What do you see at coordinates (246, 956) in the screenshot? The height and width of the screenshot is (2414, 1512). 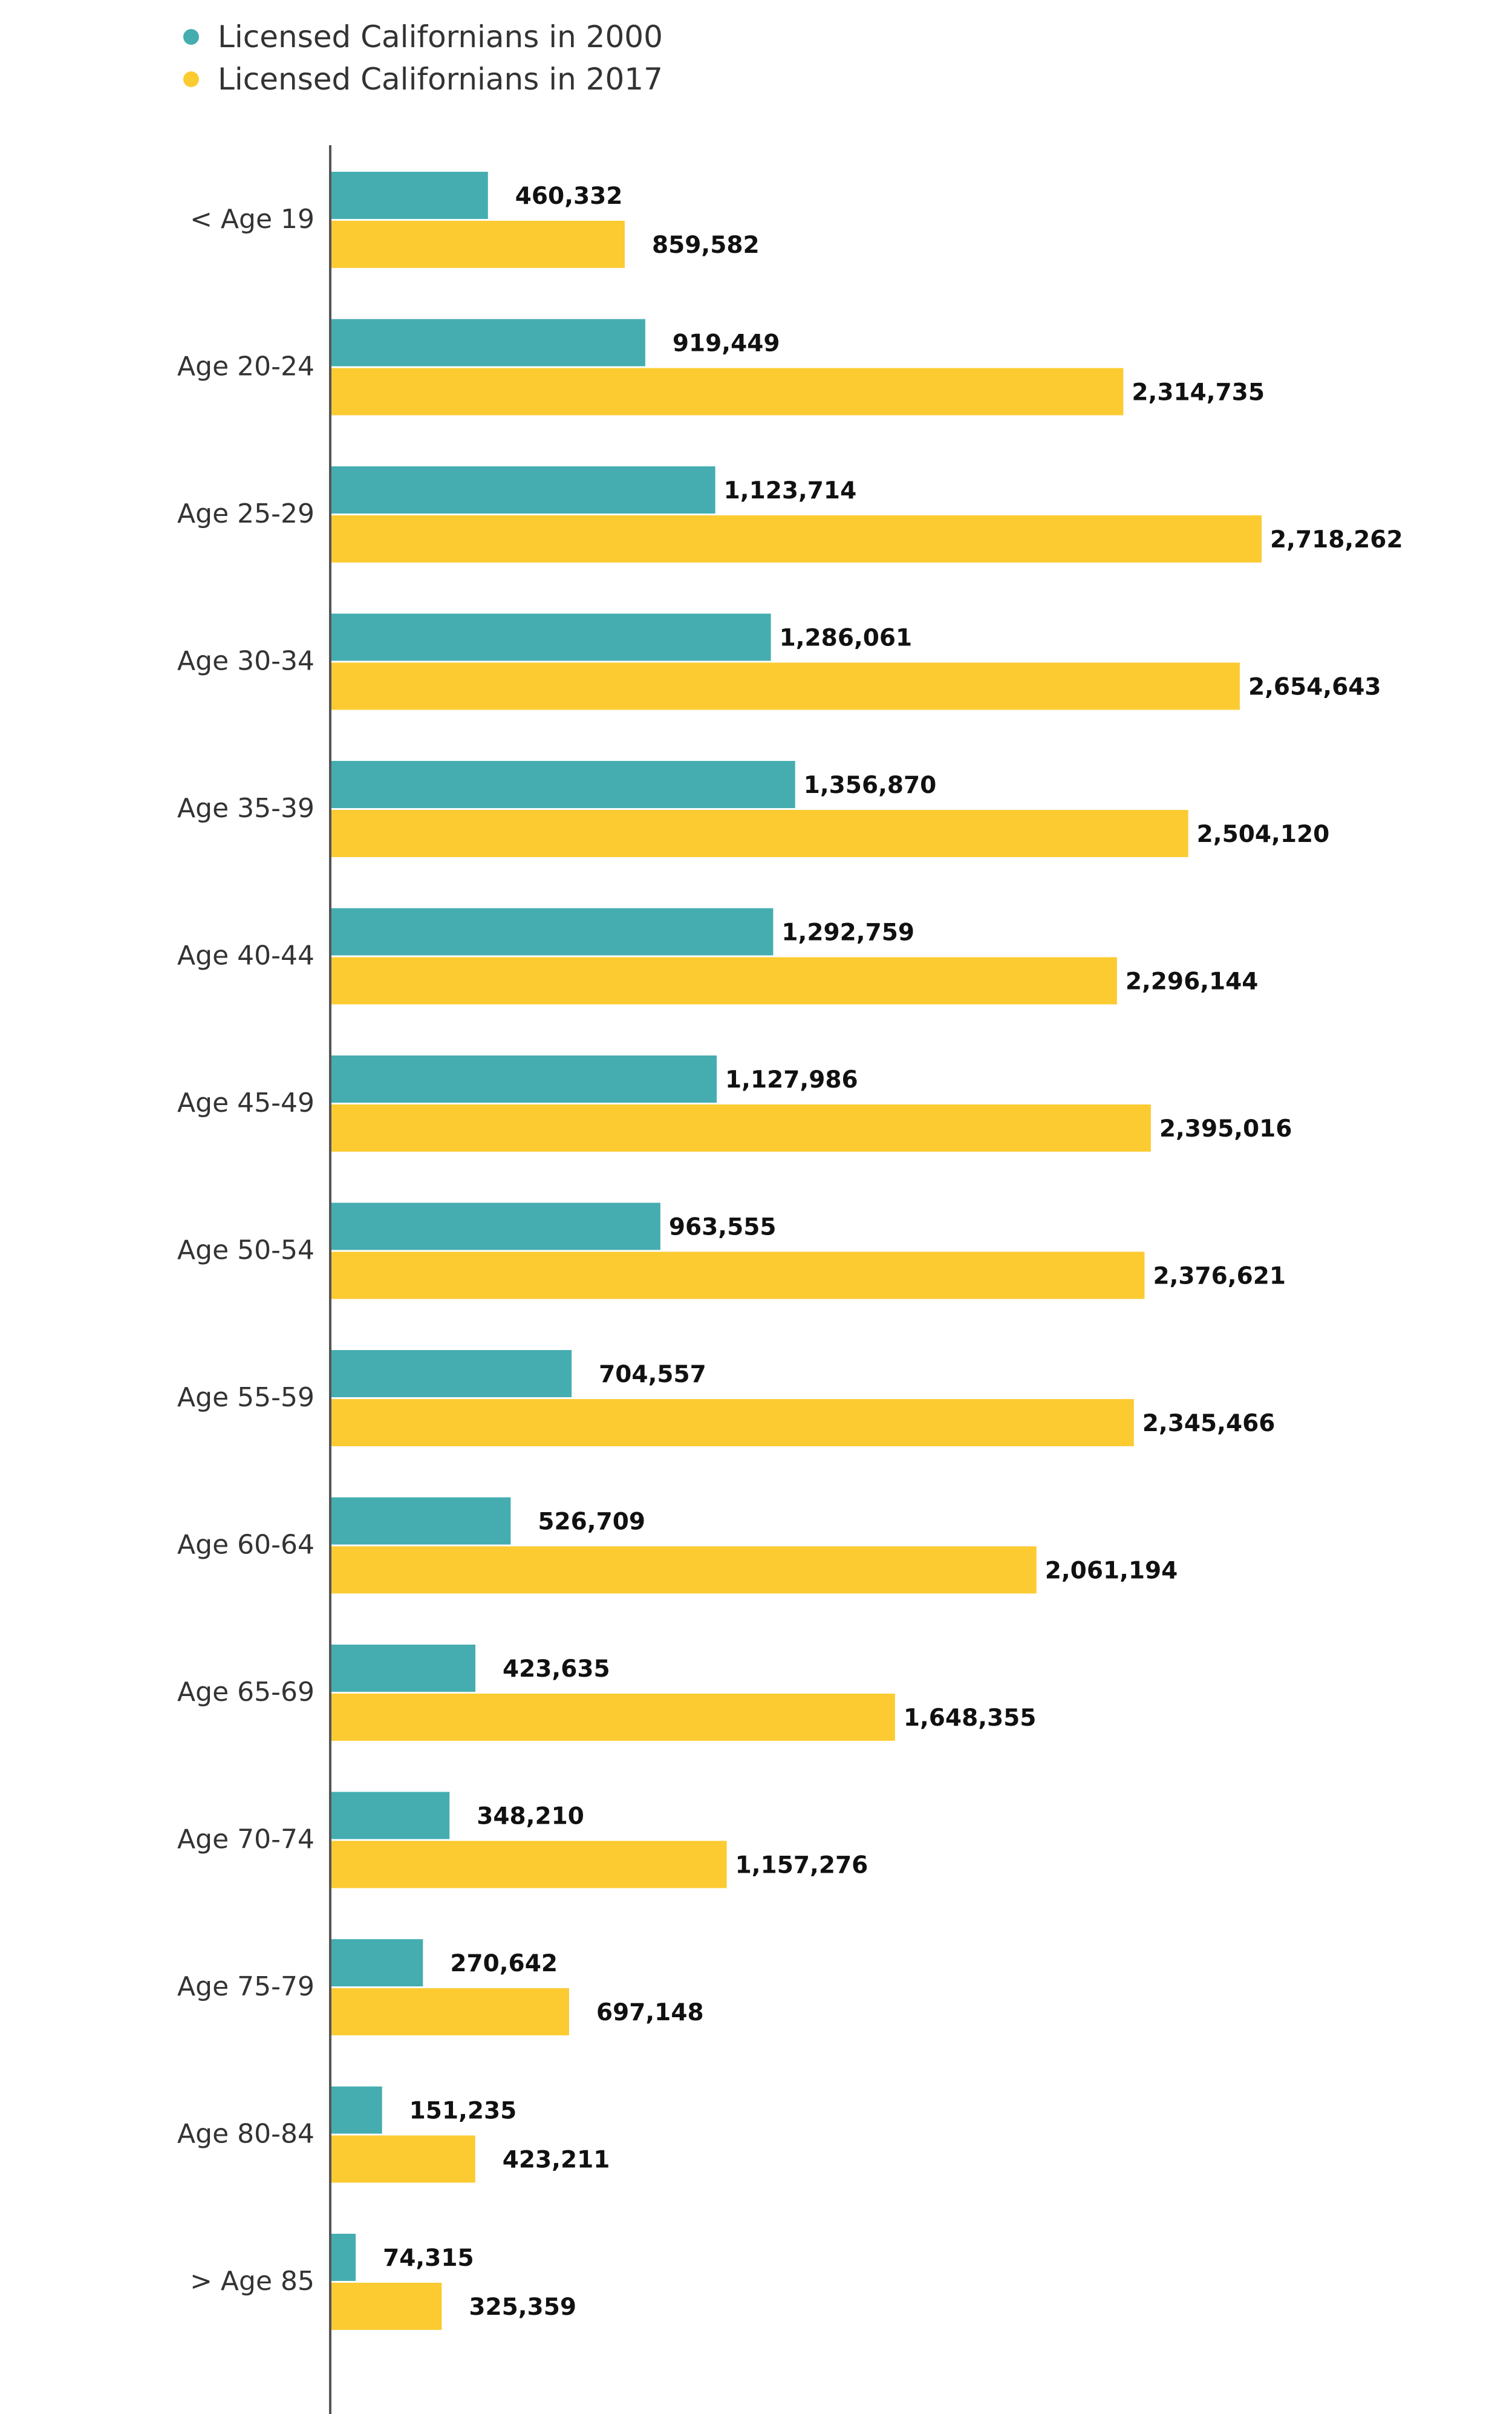 I see `category-label-age-40-44: Age 40-44` at bounding box center [246, 956].